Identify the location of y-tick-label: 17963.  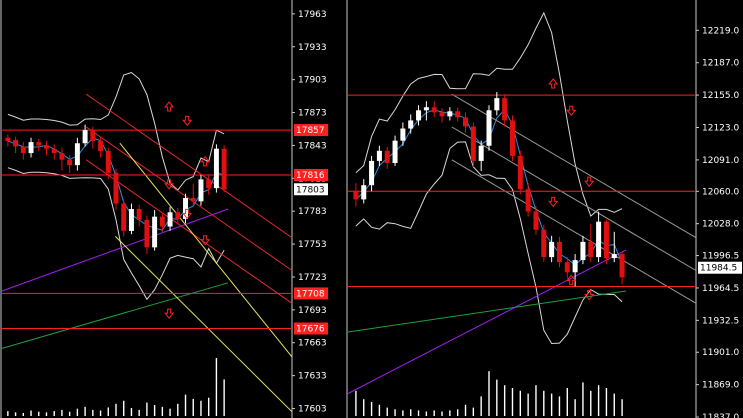
(312, 15).